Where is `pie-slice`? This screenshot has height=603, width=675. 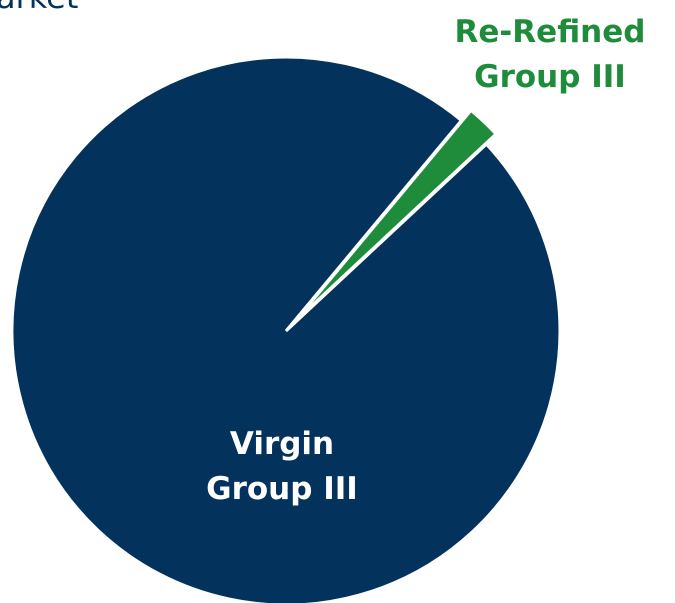
pie-slice is located at coordinates (396, 215).